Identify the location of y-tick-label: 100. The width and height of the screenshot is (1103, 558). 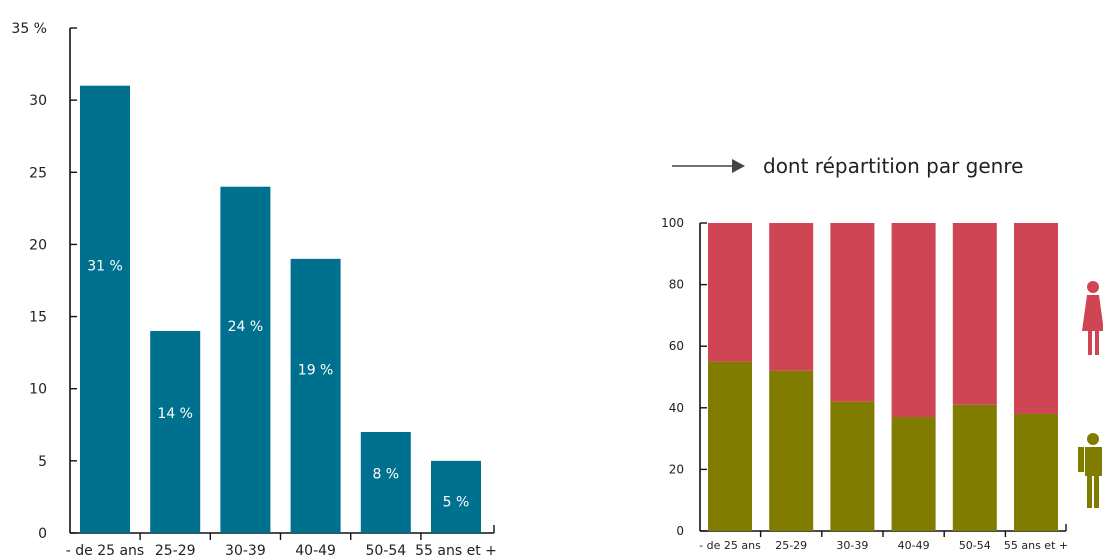
(672, 223).